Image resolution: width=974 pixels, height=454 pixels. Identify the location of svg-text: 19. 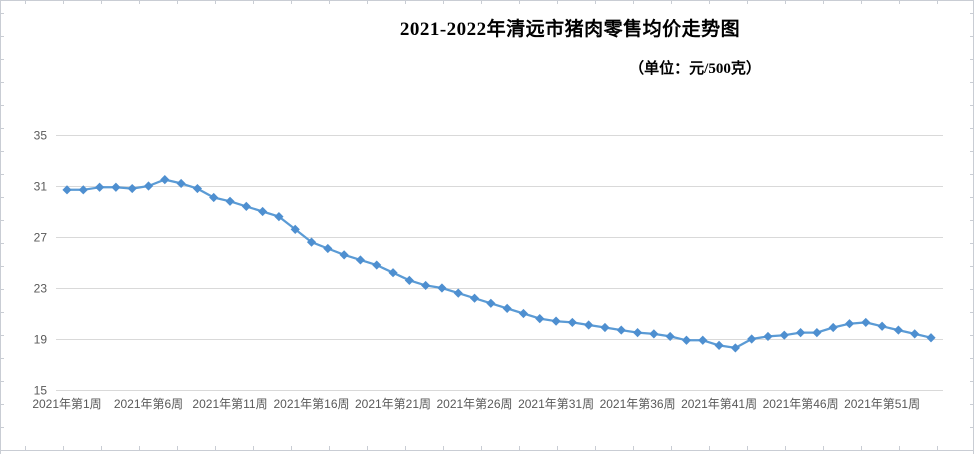
(41, 340).